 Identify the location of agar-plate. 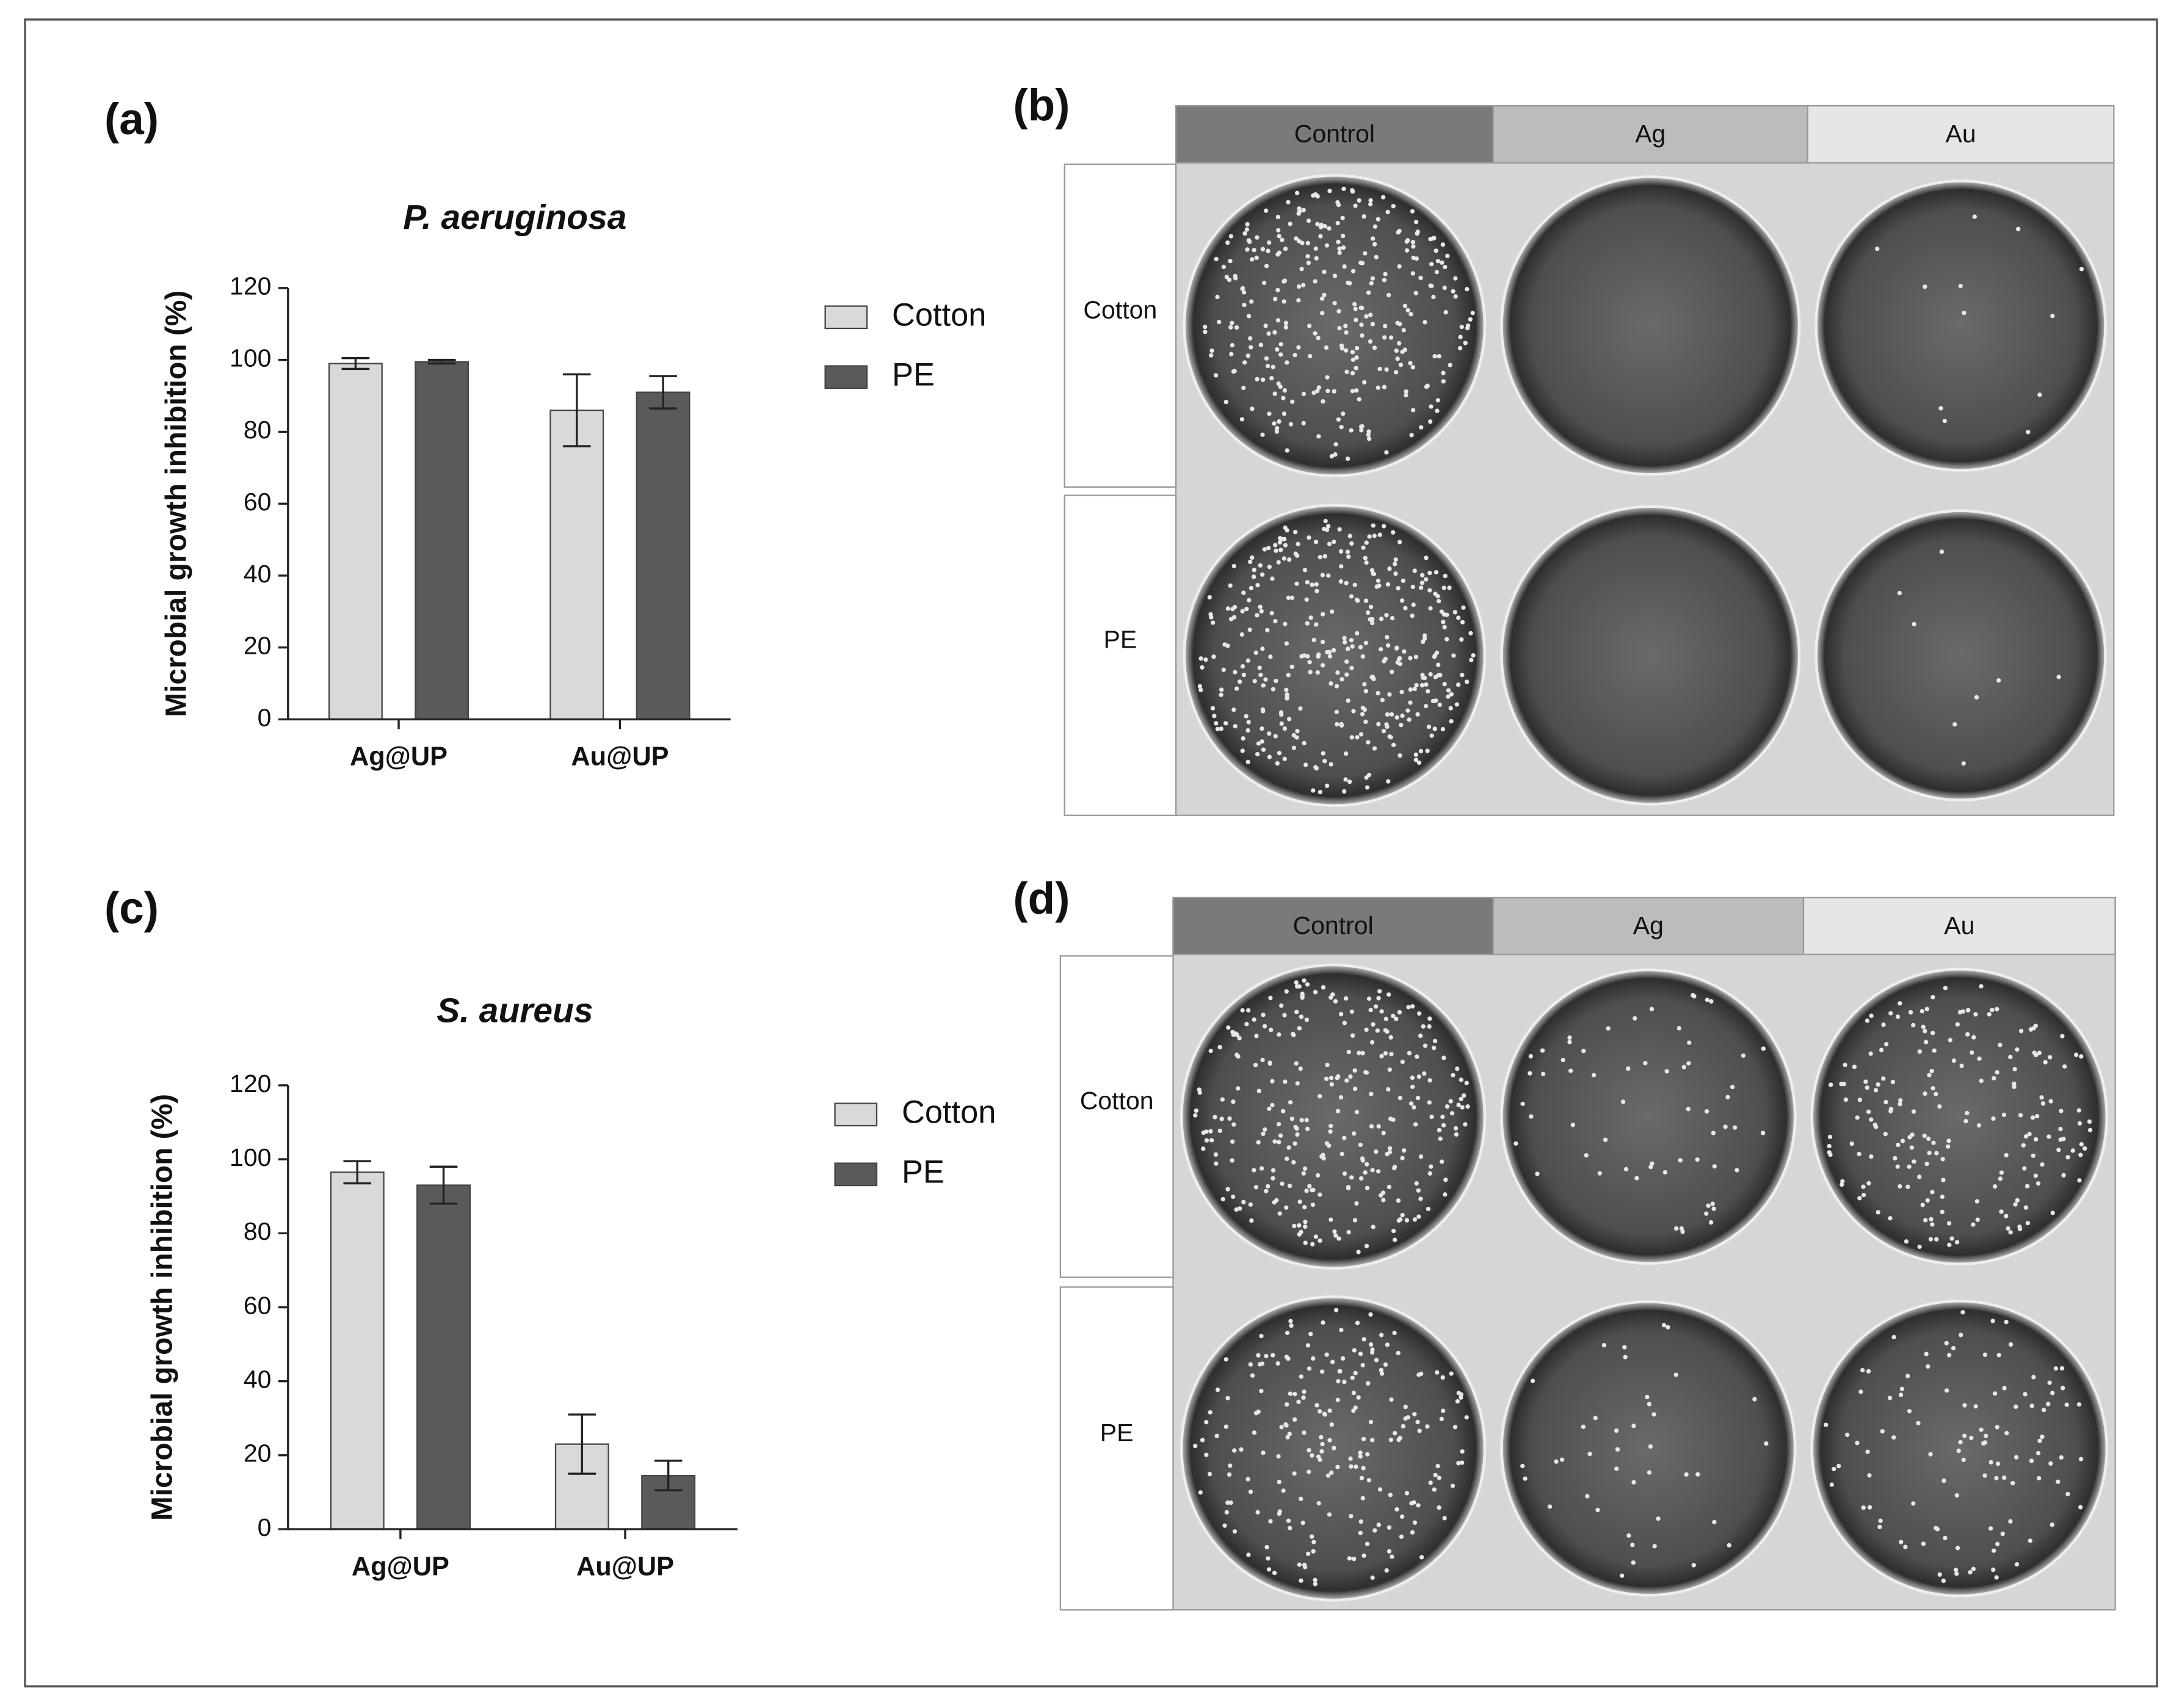
(1650, 655).